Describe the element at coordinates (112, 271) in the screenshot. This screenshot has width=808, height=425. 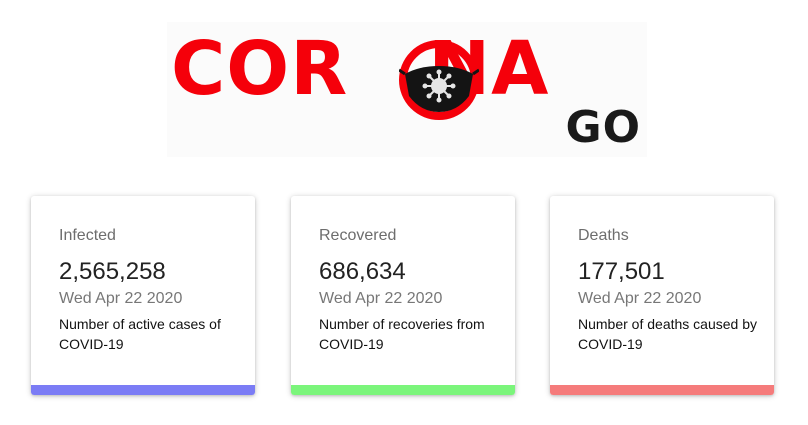
I see `card-count: 2,565,258` at that location.